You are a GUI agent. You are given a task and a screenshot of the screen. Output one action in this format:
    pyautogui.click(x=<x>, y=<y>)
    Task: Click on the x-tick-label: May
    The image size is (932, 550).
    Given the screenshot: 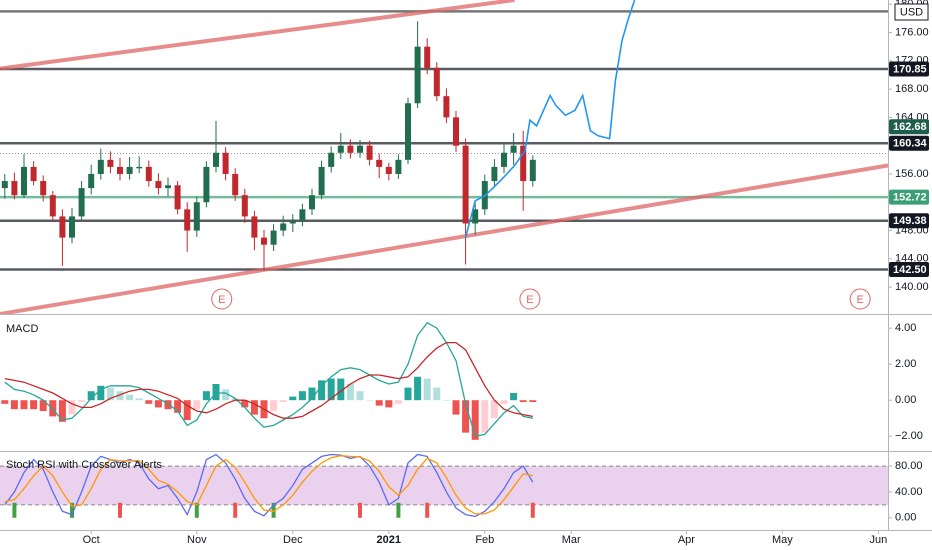 What is the action you would take?
    pyautogui.click(x=782, y=540)
    